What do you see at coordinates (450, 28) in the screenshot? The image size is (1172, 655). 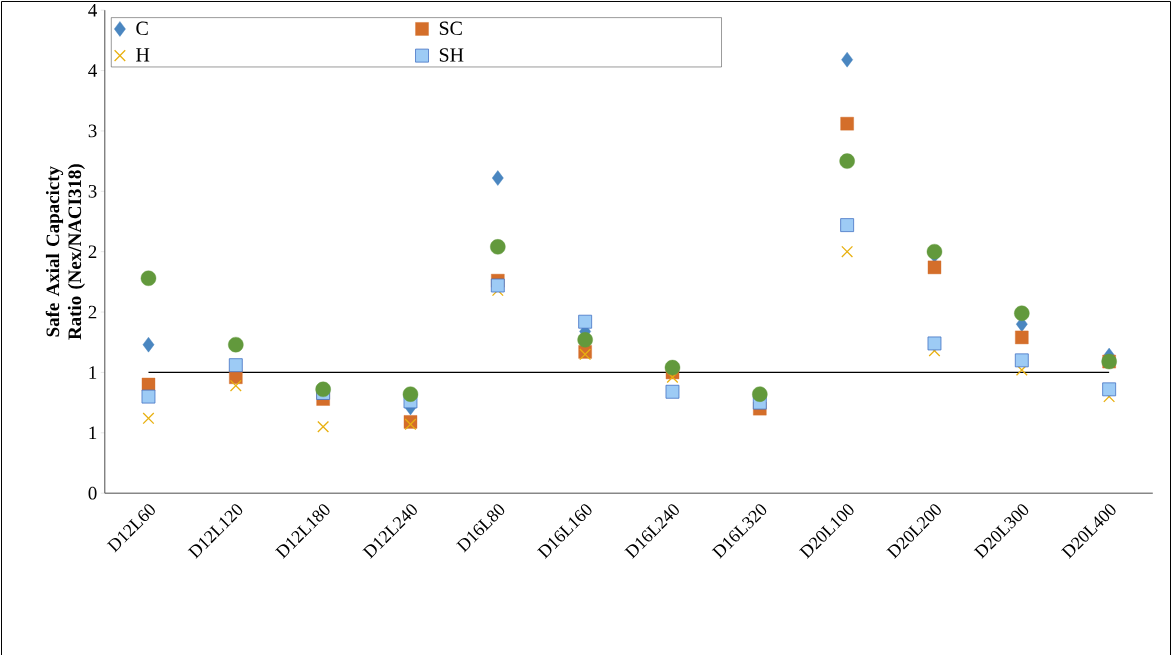 I see `legend-label: SC` at bounding box center [450, 28].